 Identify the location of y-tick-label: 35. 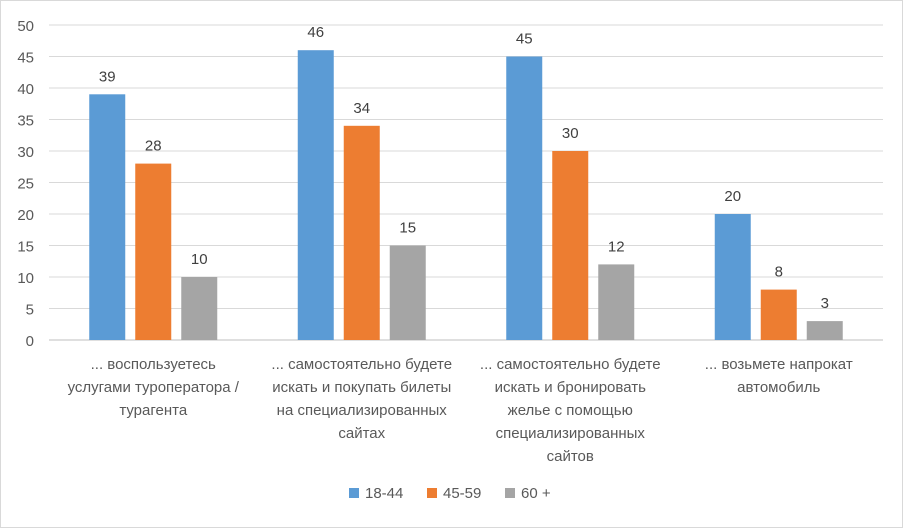
(25, 121).